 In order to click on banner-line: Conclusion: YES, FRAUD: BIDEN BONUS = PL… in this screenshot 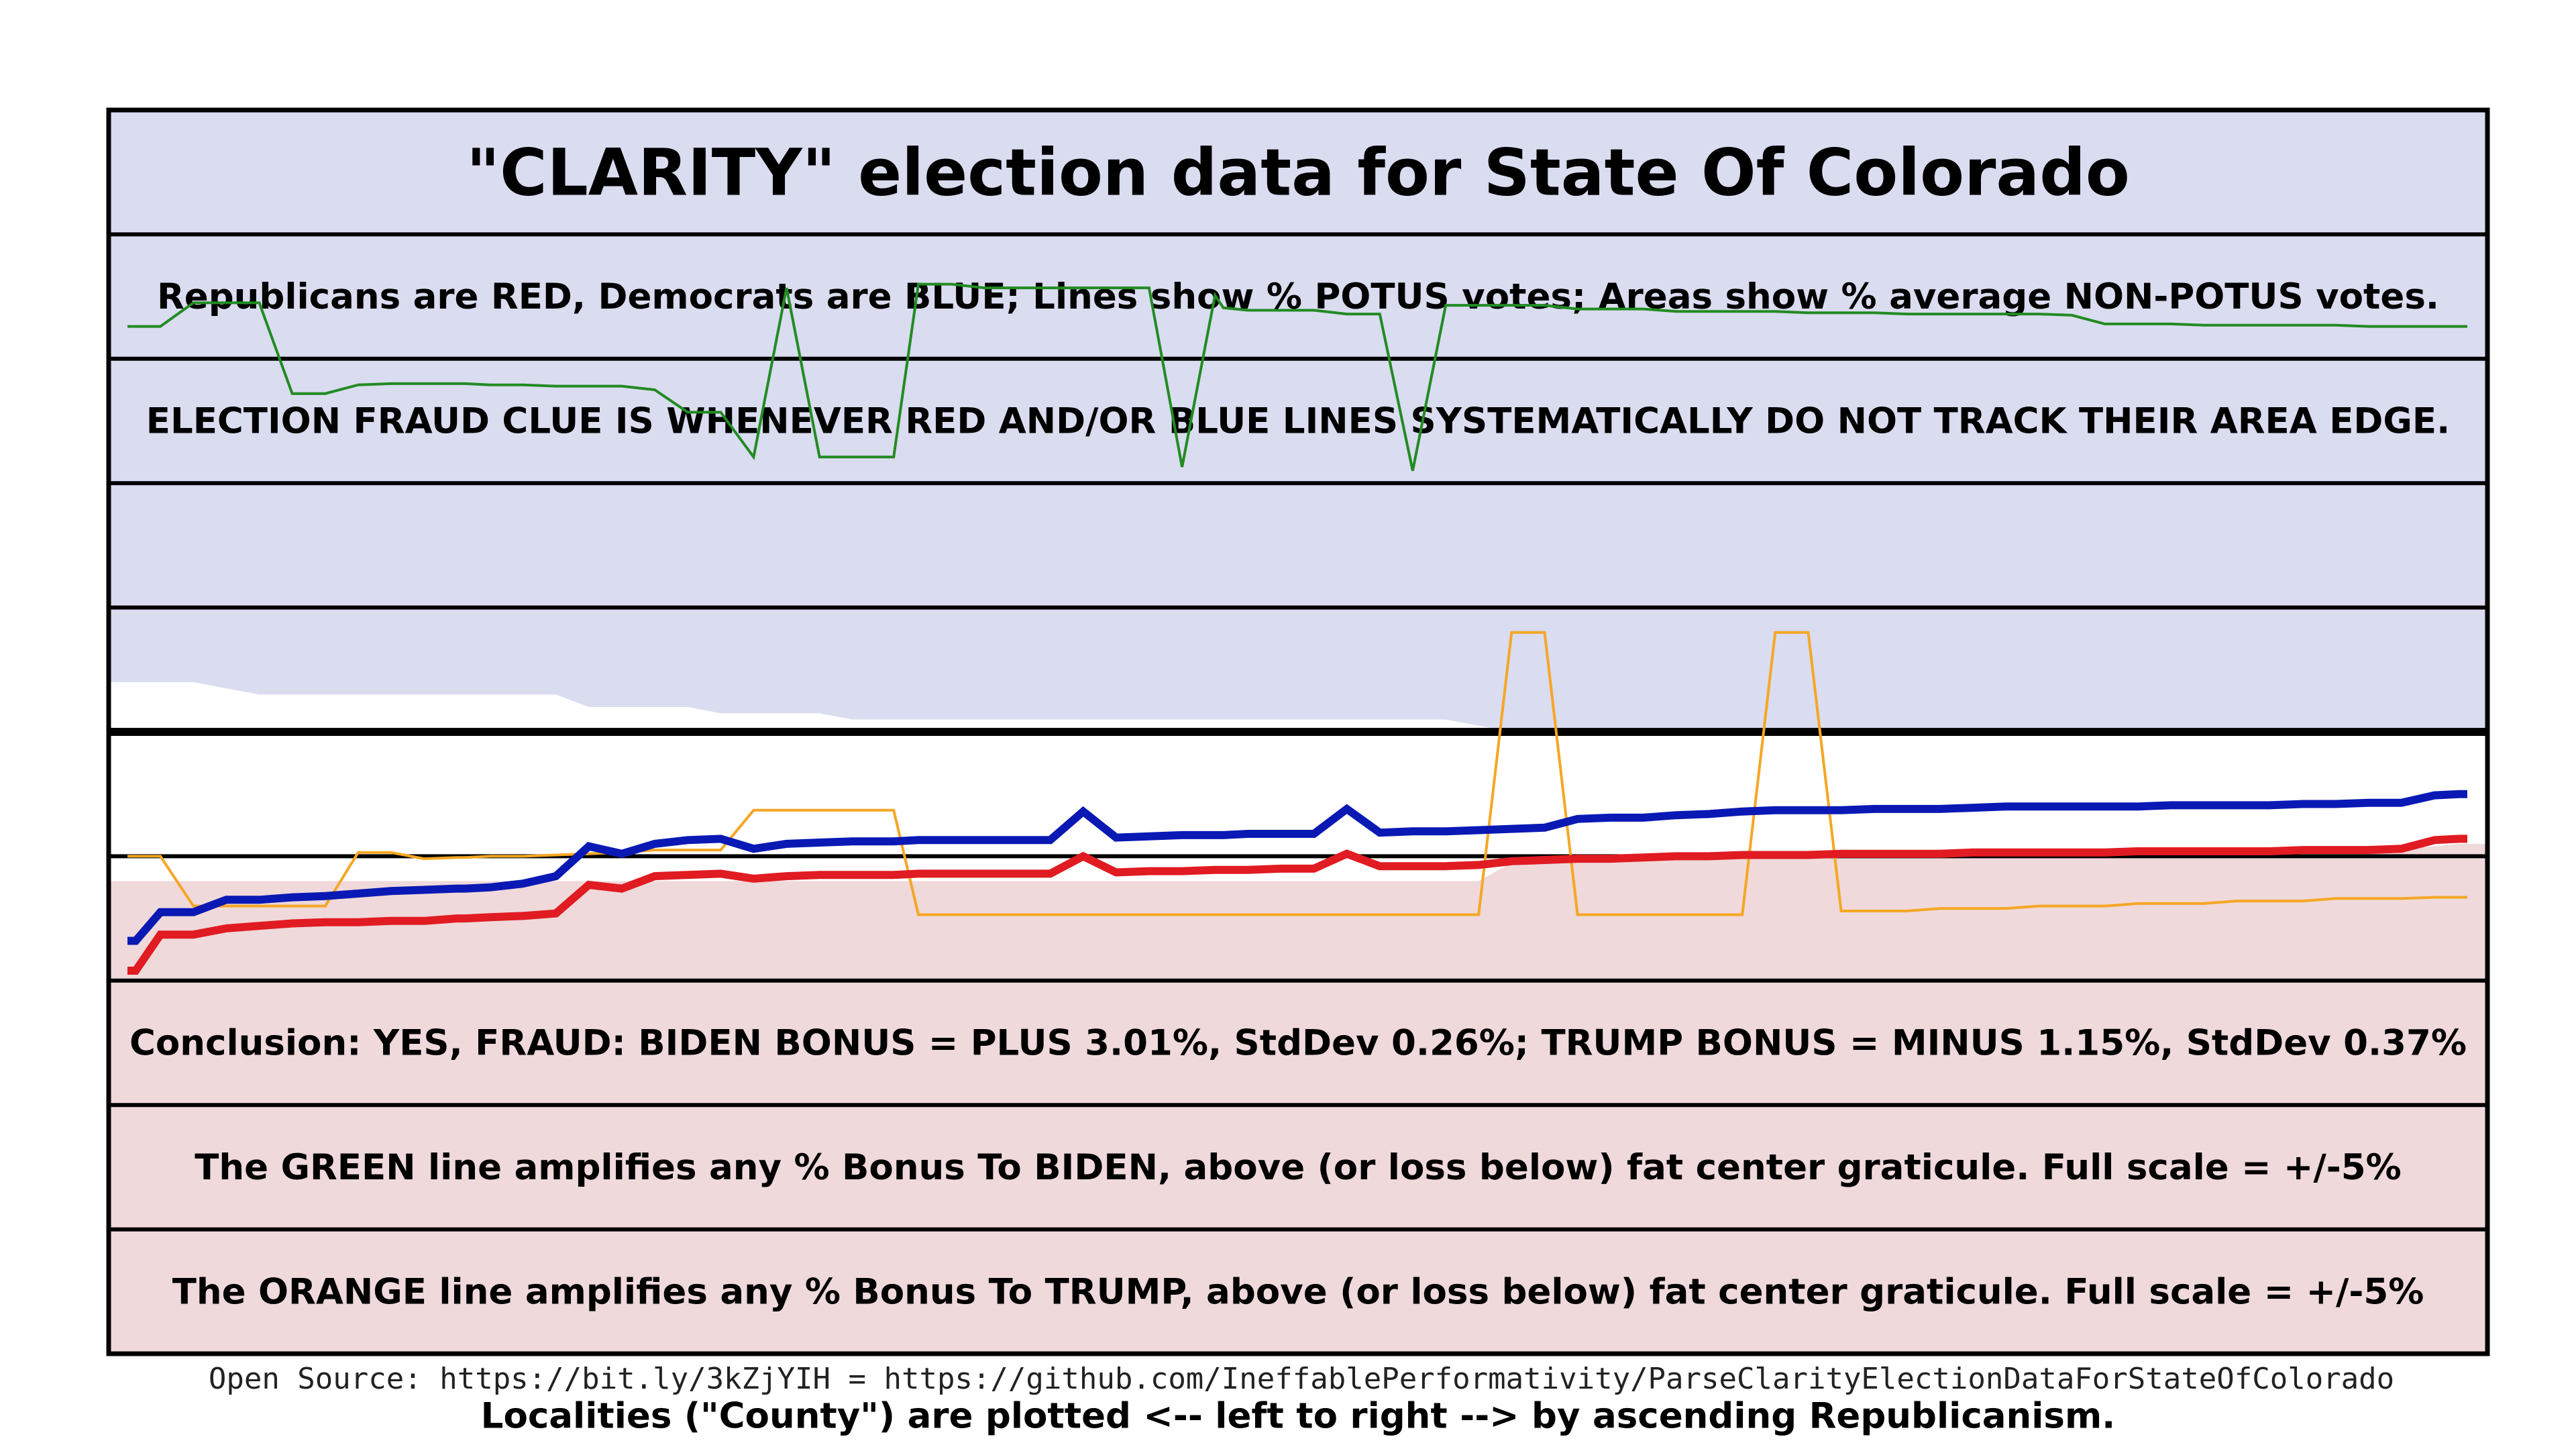, I will do `click(1298, 1043)`.